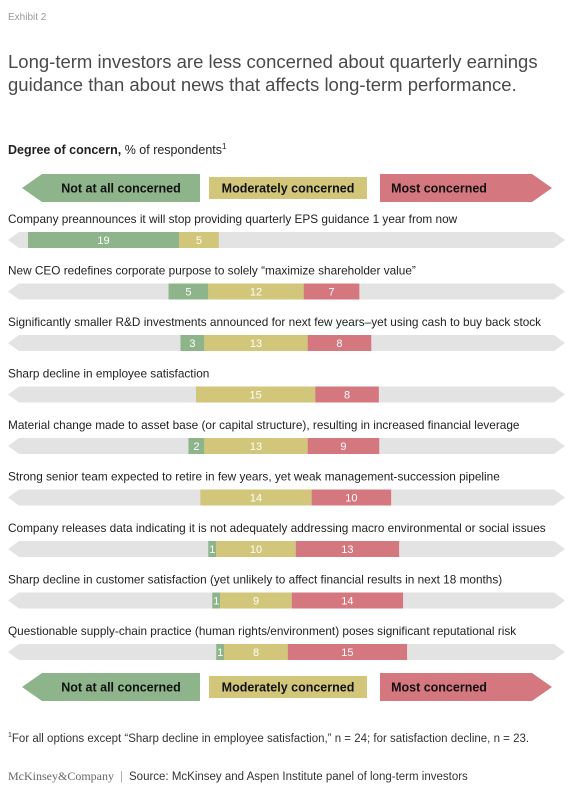  I want to click on data-label: 12, so click(256, 293).